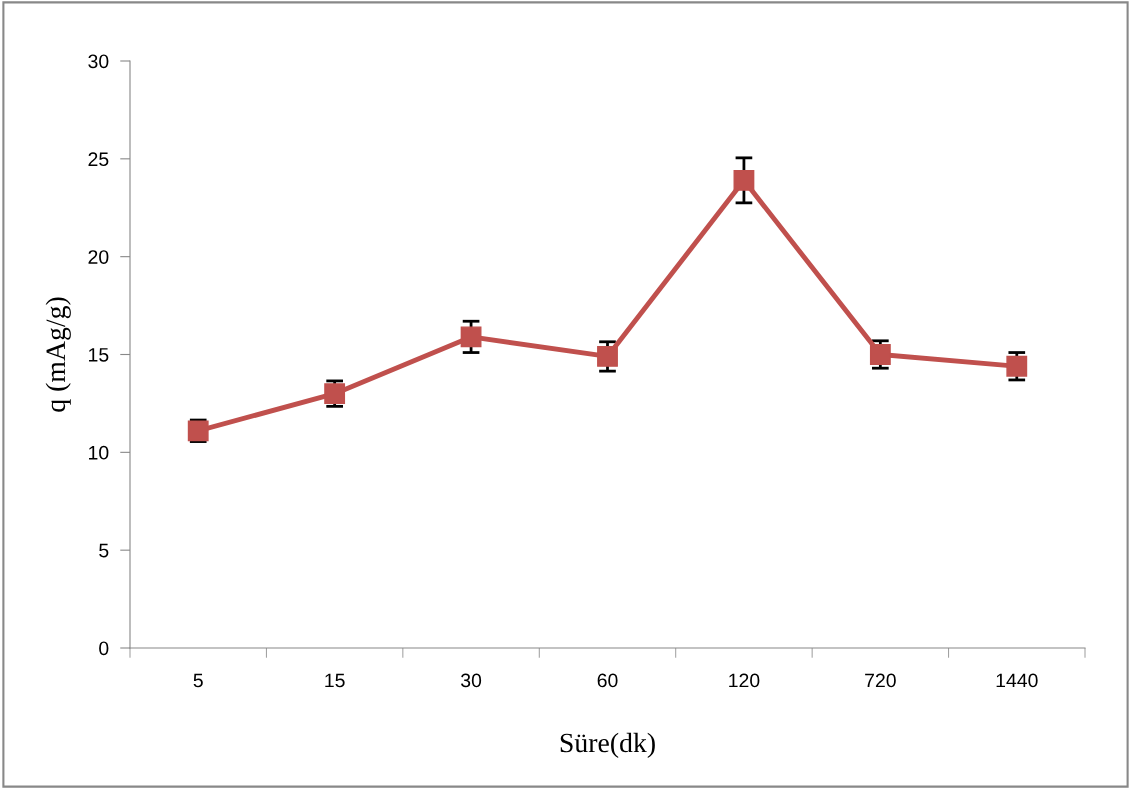  What do you see at coordinates (98, 159) in the screenshot?
I see `y-tick-label: 25` at bounding box center [98, 159].